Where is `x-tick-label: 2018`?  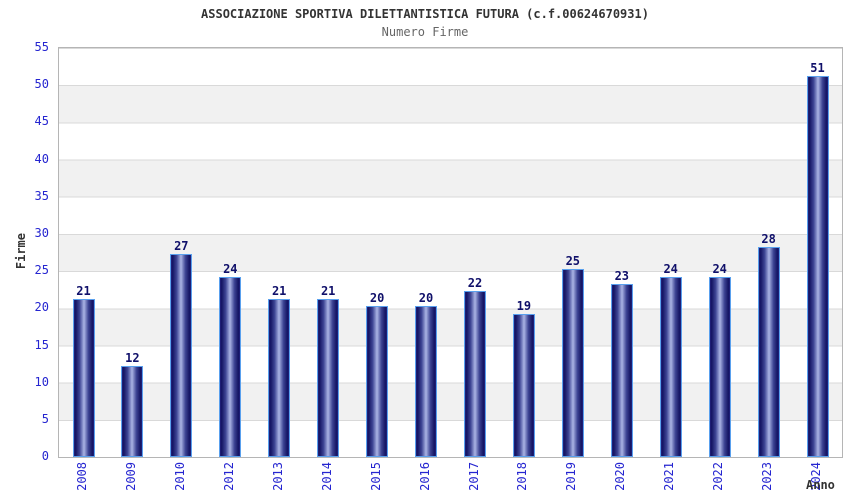
x-tick-label: 2018 is located at coordinates (522, 476).